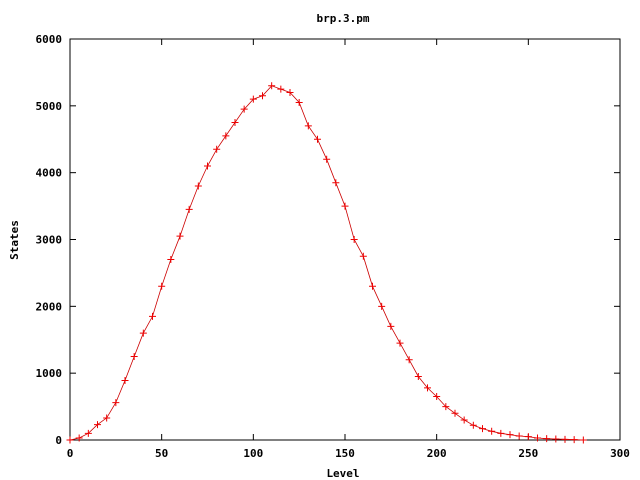 This screenshot has height=480, width=640. What do you see at coordinates (49, 306) in the screenshot?
I see `y-tick-label: 2000` at bounding box center [49, 306].